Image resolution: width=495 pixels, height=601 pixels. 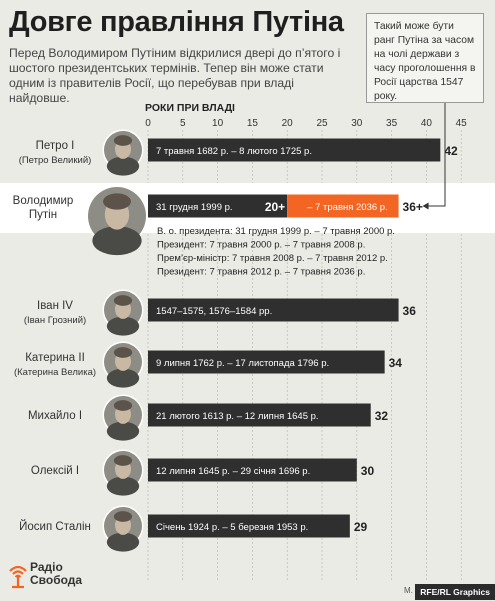 I want to click on value-label: 32, so click(x=382, y=416).